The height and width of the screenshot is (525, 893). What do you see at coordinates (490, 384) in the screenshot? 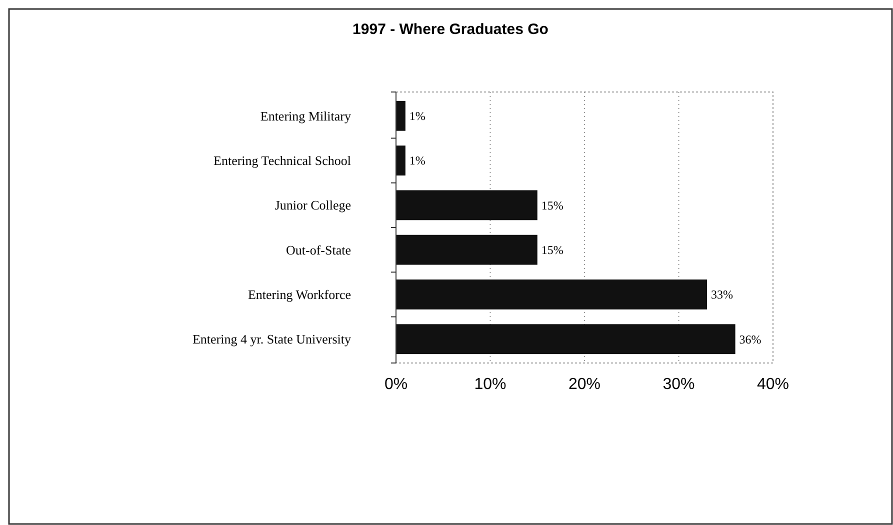
I see `x-tick-label: 10%` at bounding box center [490, 384].